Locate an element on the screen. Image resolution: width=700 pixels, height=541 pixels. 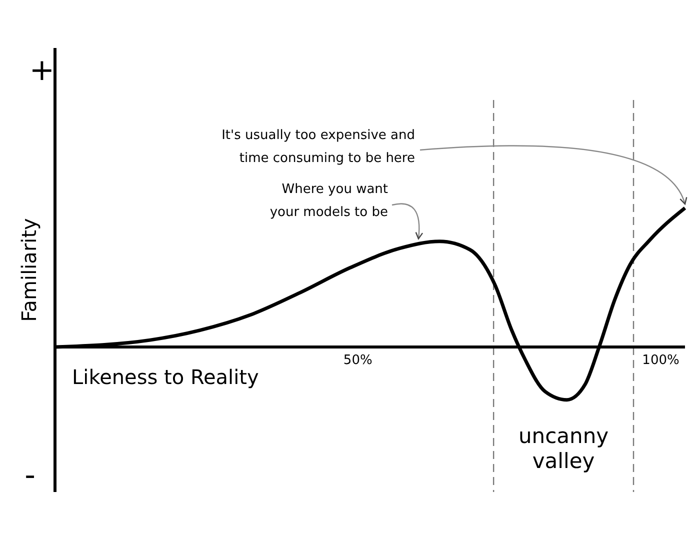
annotation: It's usually too expensive and time consuming to be here is located at coordinates (318, 147).